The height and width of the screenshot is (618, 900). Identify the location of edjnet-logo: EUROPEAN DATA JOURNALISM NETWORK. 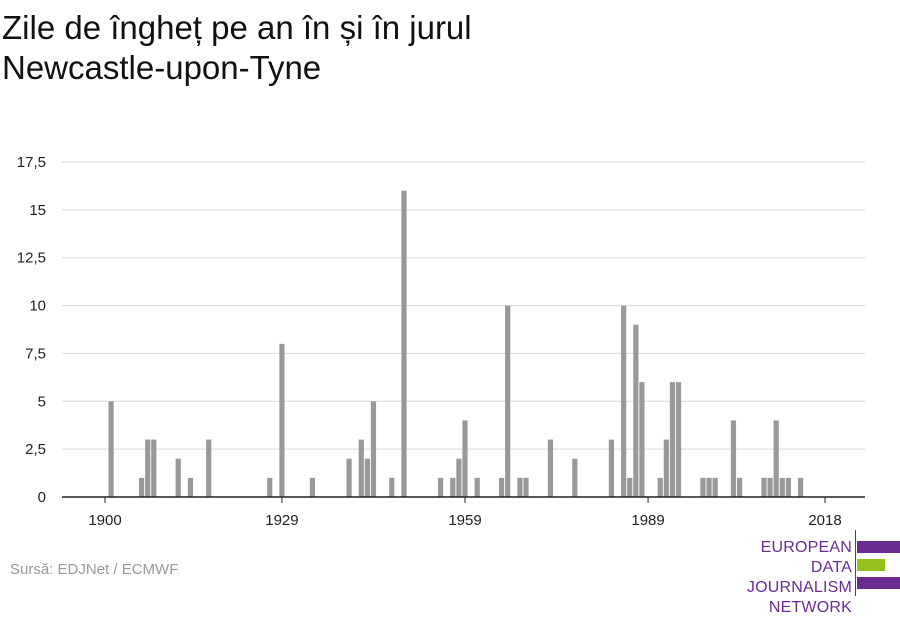
(805, 573).